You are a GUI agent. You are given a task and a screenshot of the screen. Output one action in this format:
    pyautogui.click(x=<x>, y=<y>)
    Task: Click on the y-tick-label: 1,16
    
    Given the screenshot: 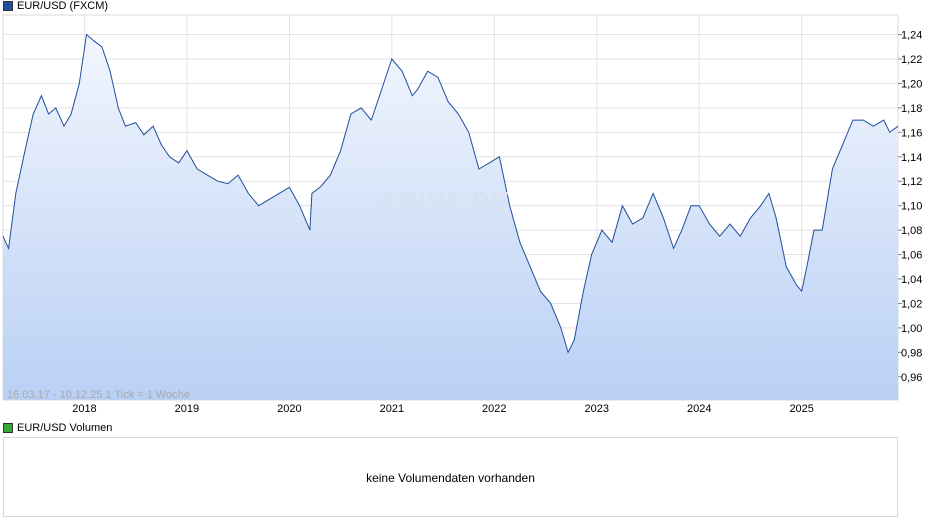 What is the action you would take?
    pyautogui.click(x=911, y=133)
    